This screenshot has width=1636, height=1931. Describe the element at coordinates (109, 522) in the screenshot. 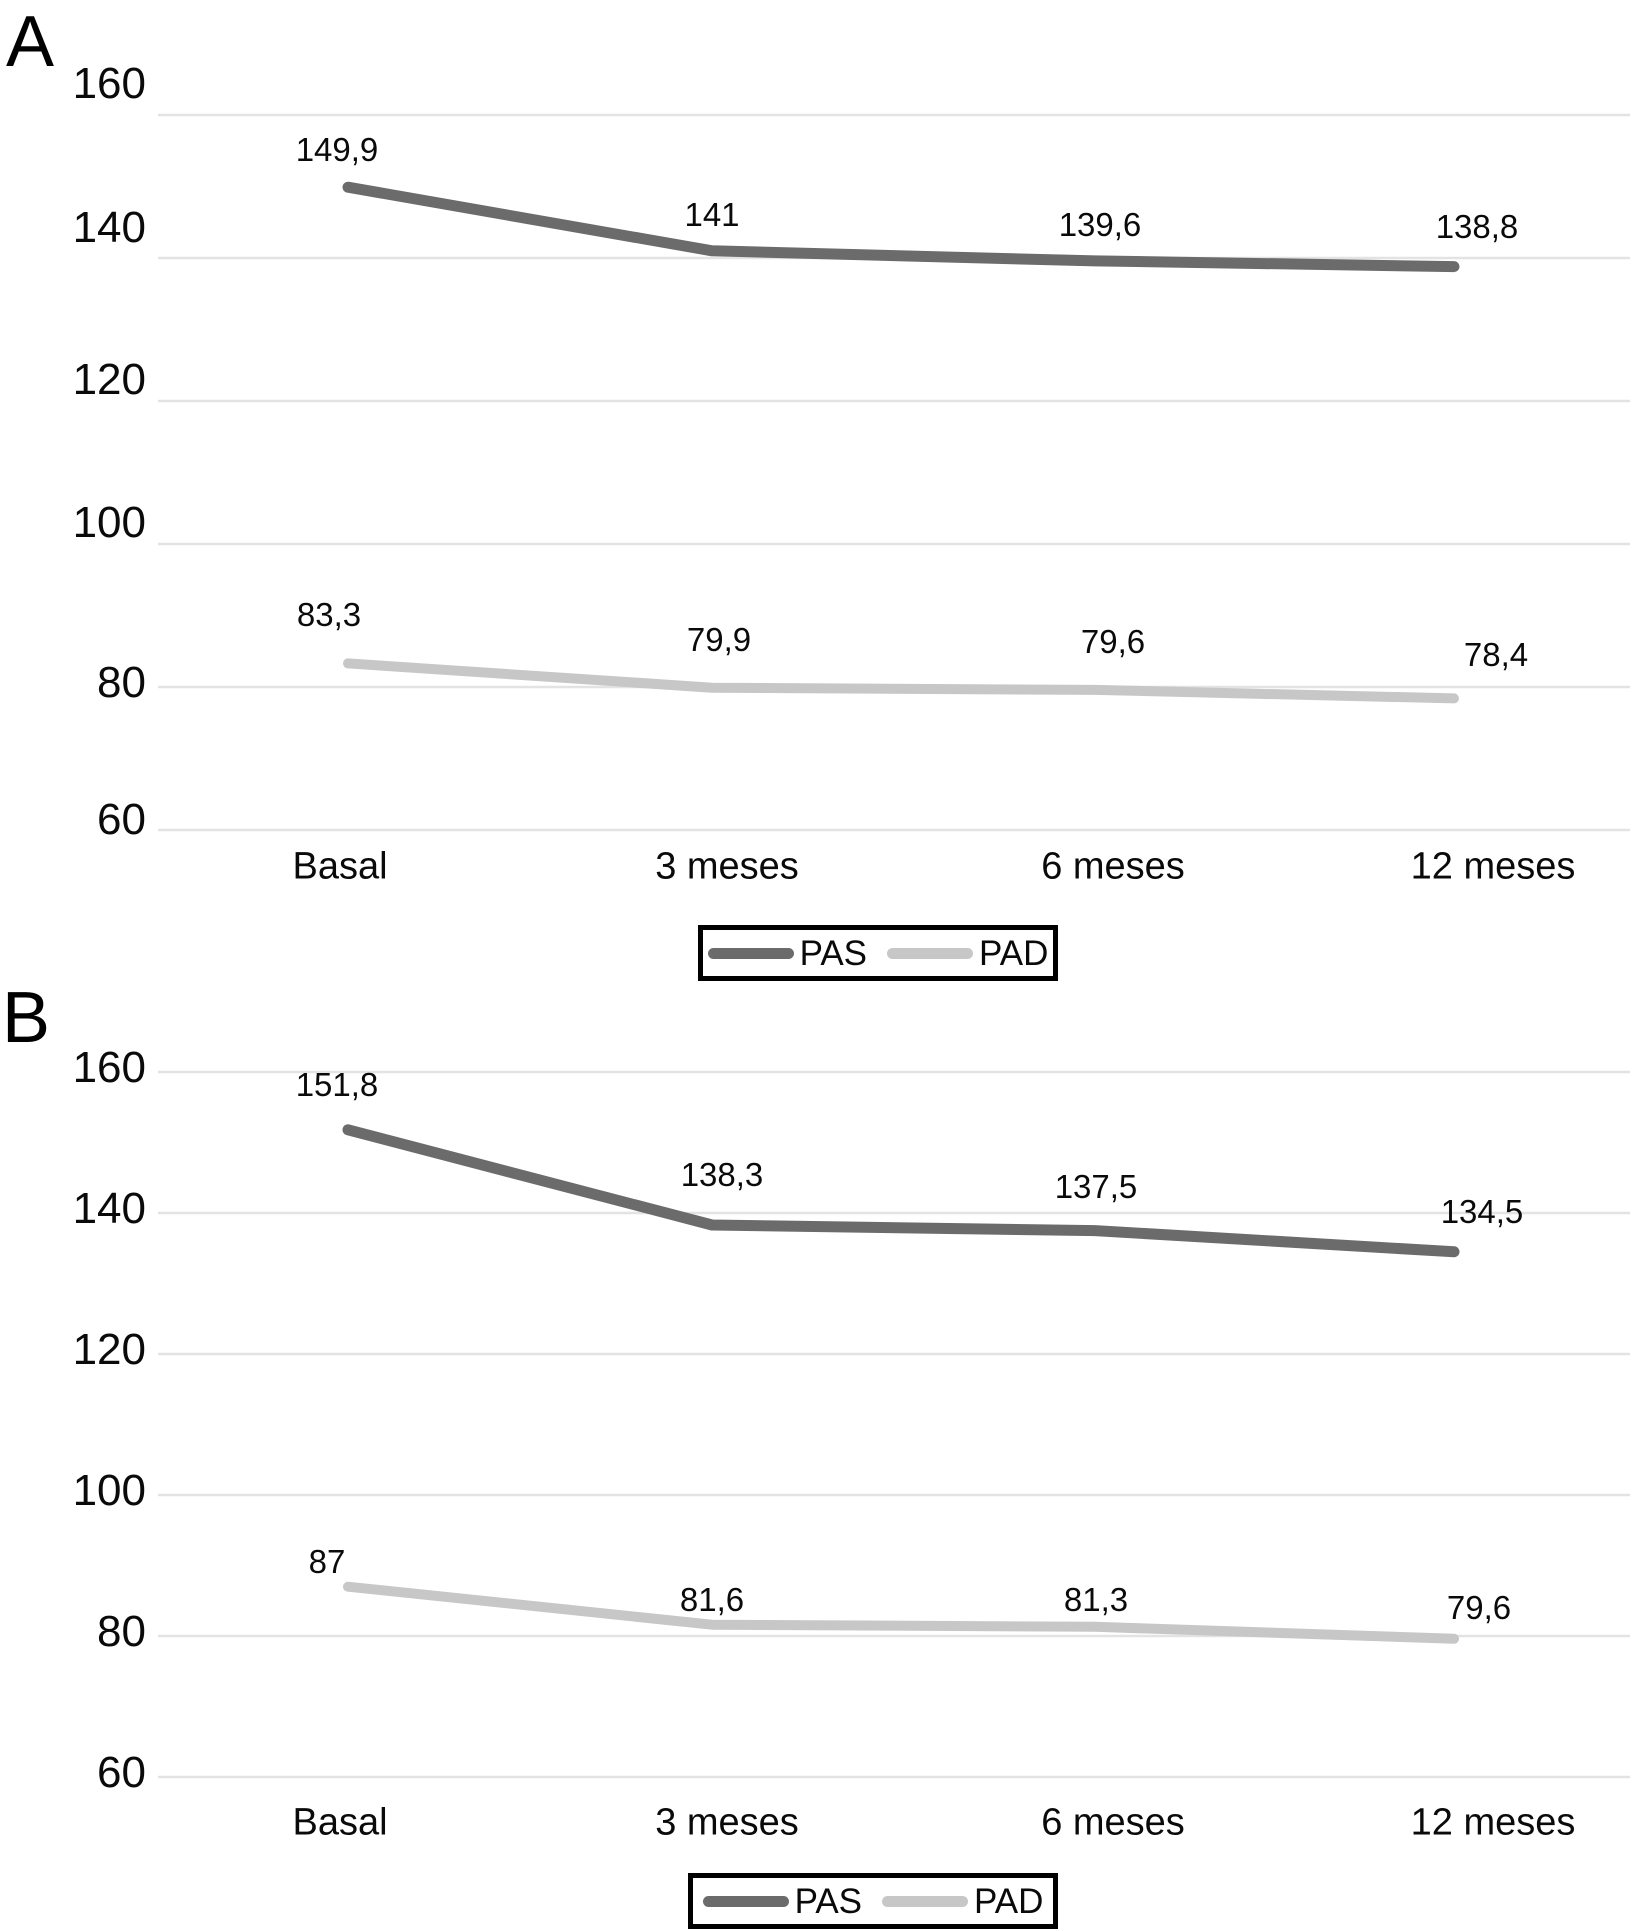

I see `y-tick-100-panel-a: 100` at that location.